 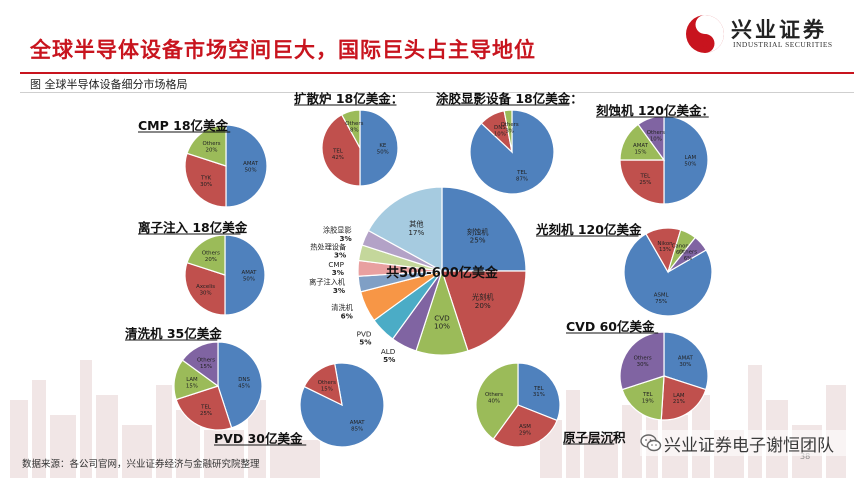 What do you see at coordinates (365, 342) in the screenshot?
I see `slice-percent: 5%` at bounding box center [365, 342].